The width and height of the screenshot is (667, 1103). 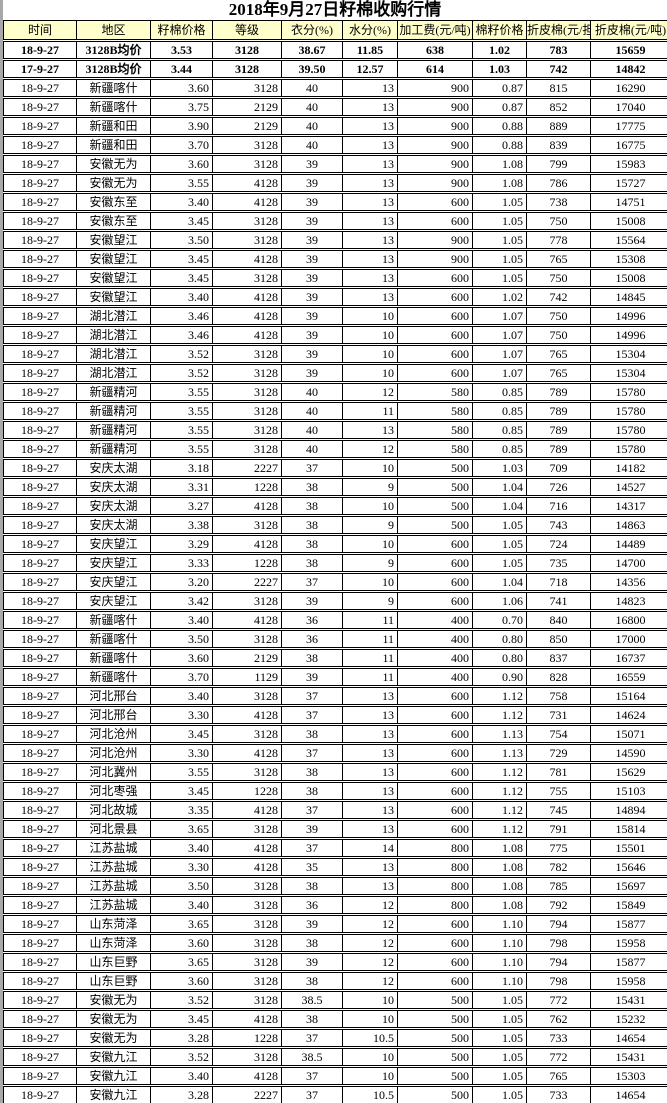 What do you see at coordinates (435, 639) in the screenshot?
I see `cell-processing-fee: 400` at bounding box center [435, 639].